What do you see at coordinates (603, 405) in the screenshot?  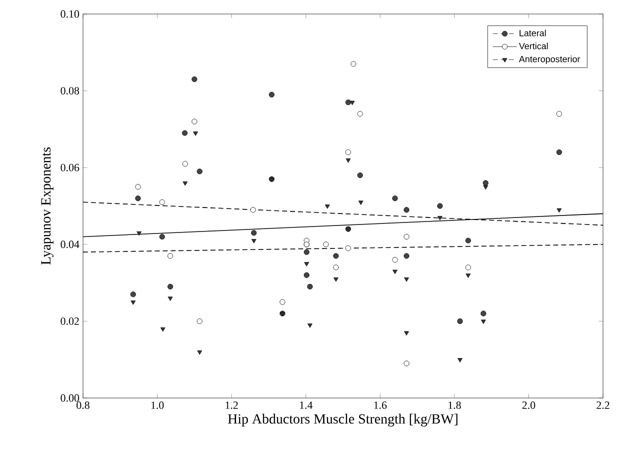 I see `x-tick-label: 2.2` at bounding box center [603, 405].